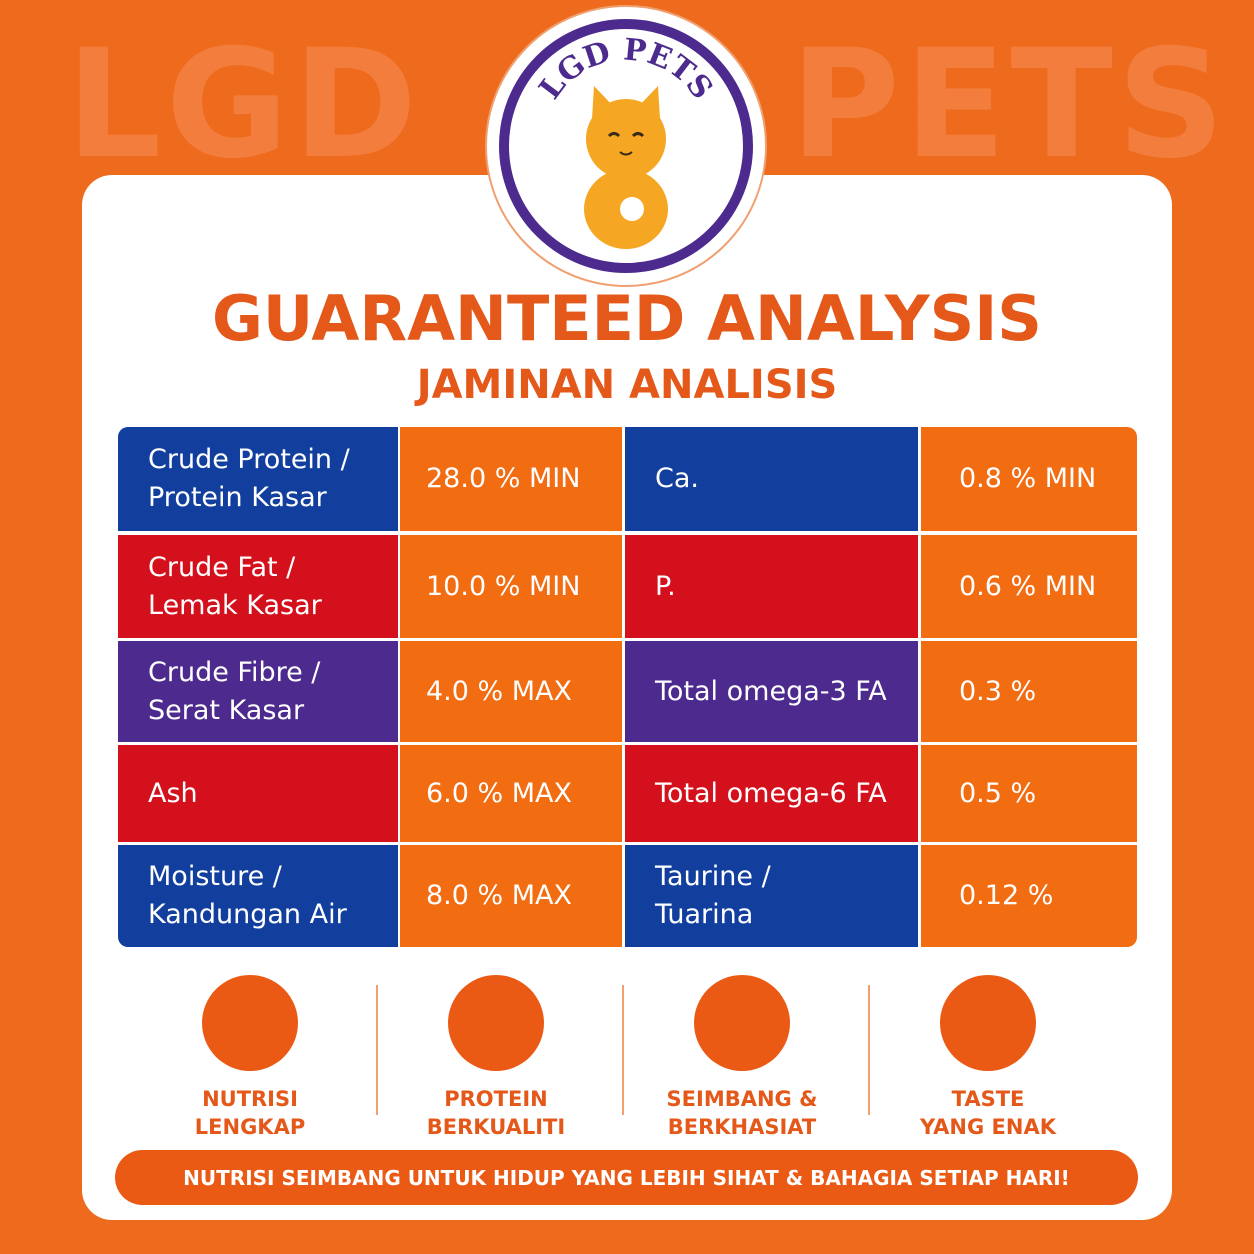  Describe the element at coordinates (496, 1127) in the screenshot. I see `feature-line: BERKUALITI` at that location.